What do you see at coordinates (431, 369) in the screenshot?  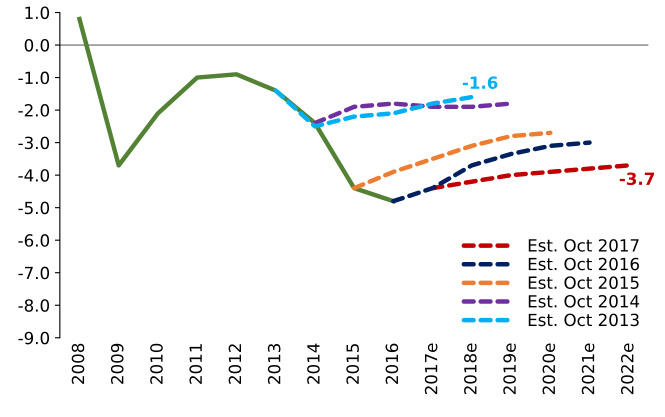 I see `x-tick-label: 2017e` at bounding box center [431, 369].